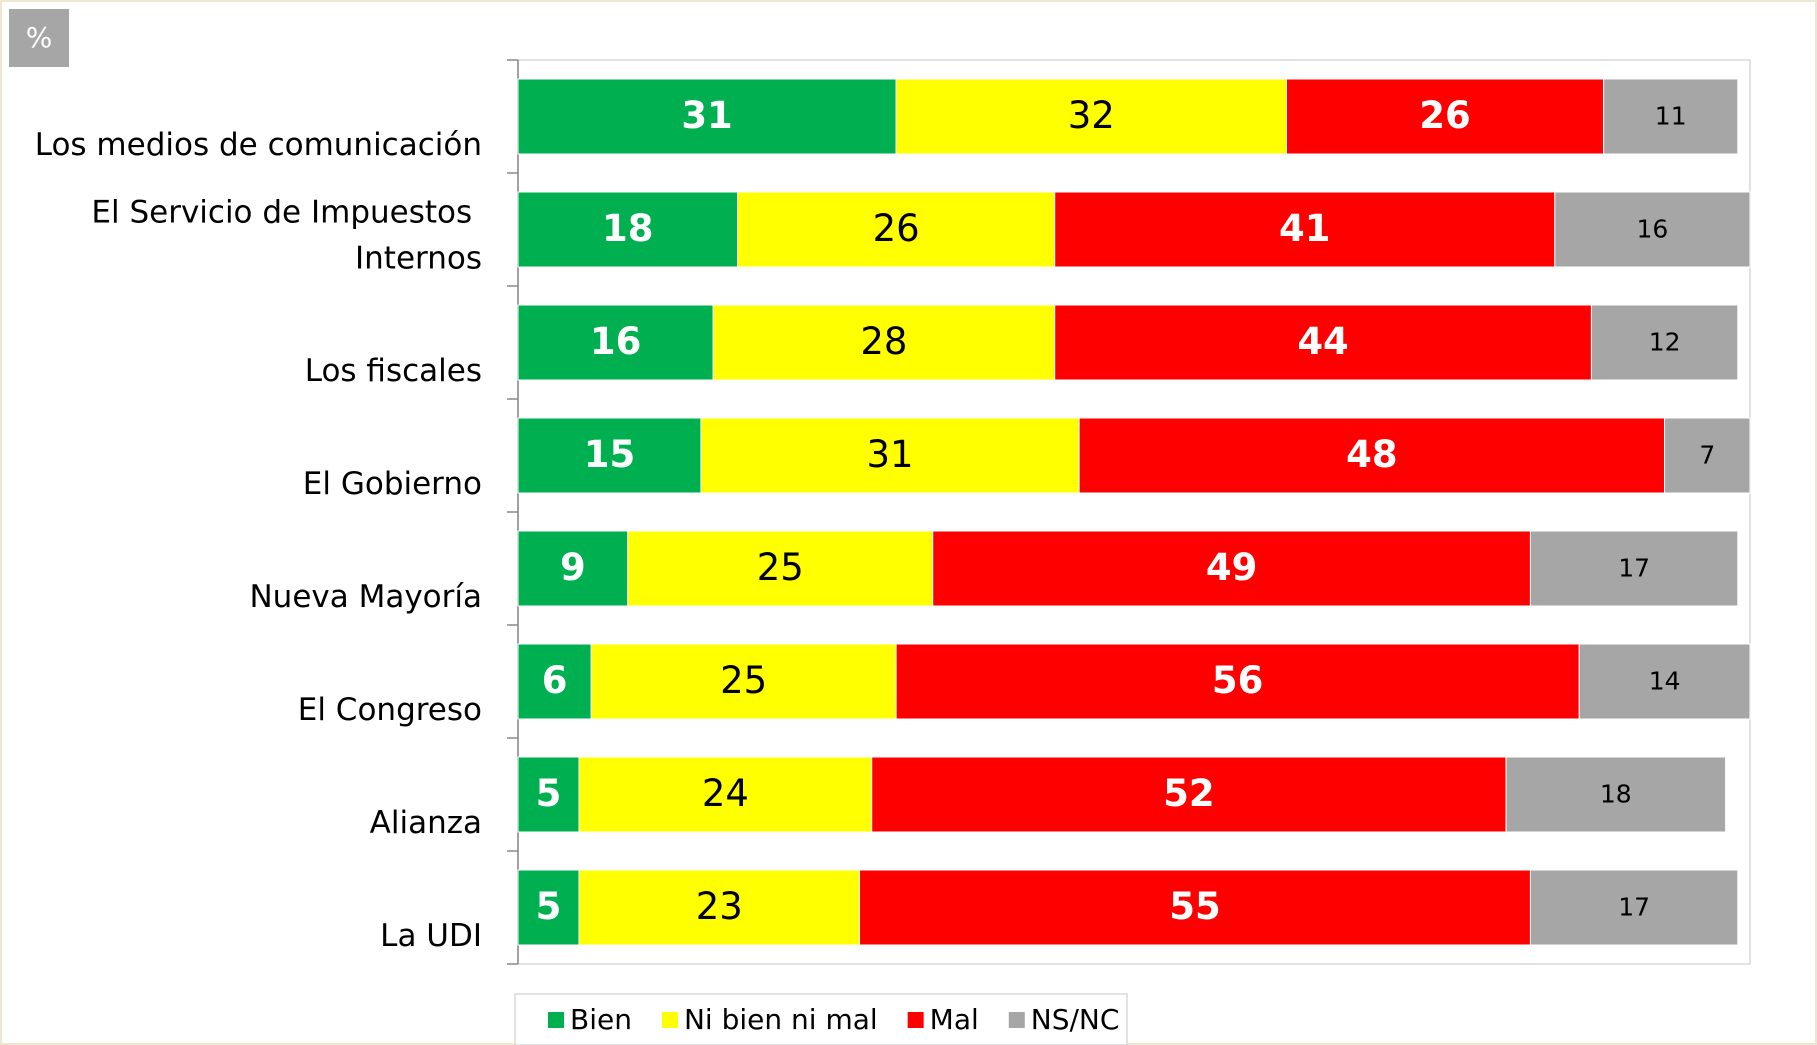  I want to click on category-label: La UDI, so click(431, 936).